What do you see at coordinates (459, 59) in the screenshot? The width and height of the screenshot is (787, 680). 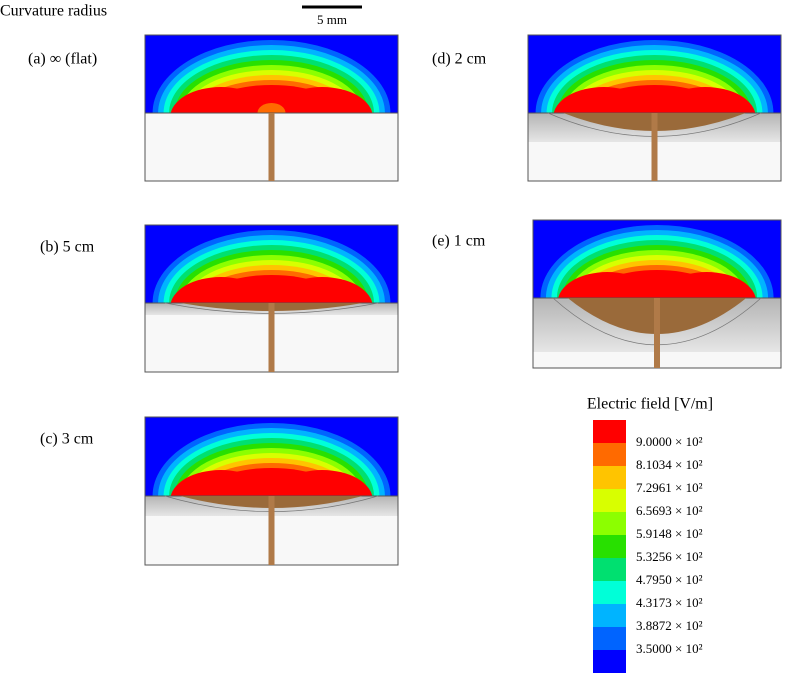 I see `panel-label: (d) 2 cm` at bounding box center [459, 59].